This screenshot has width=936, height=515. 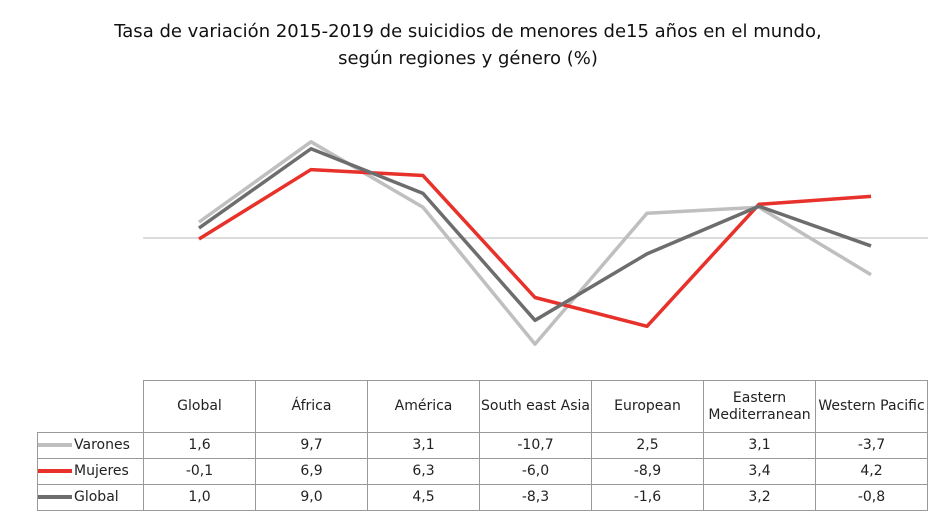 I want to click on legend-entry: Varones, so click(x=90, y=445).